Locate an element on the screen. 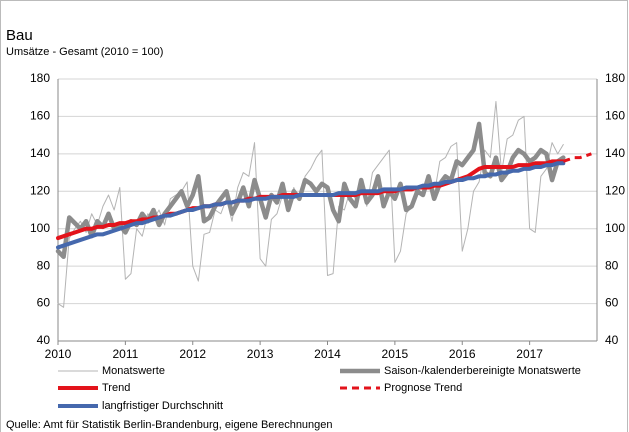 The image size is (629, 432). y2-tick-label: 80 is located at coordinates (612, 265).